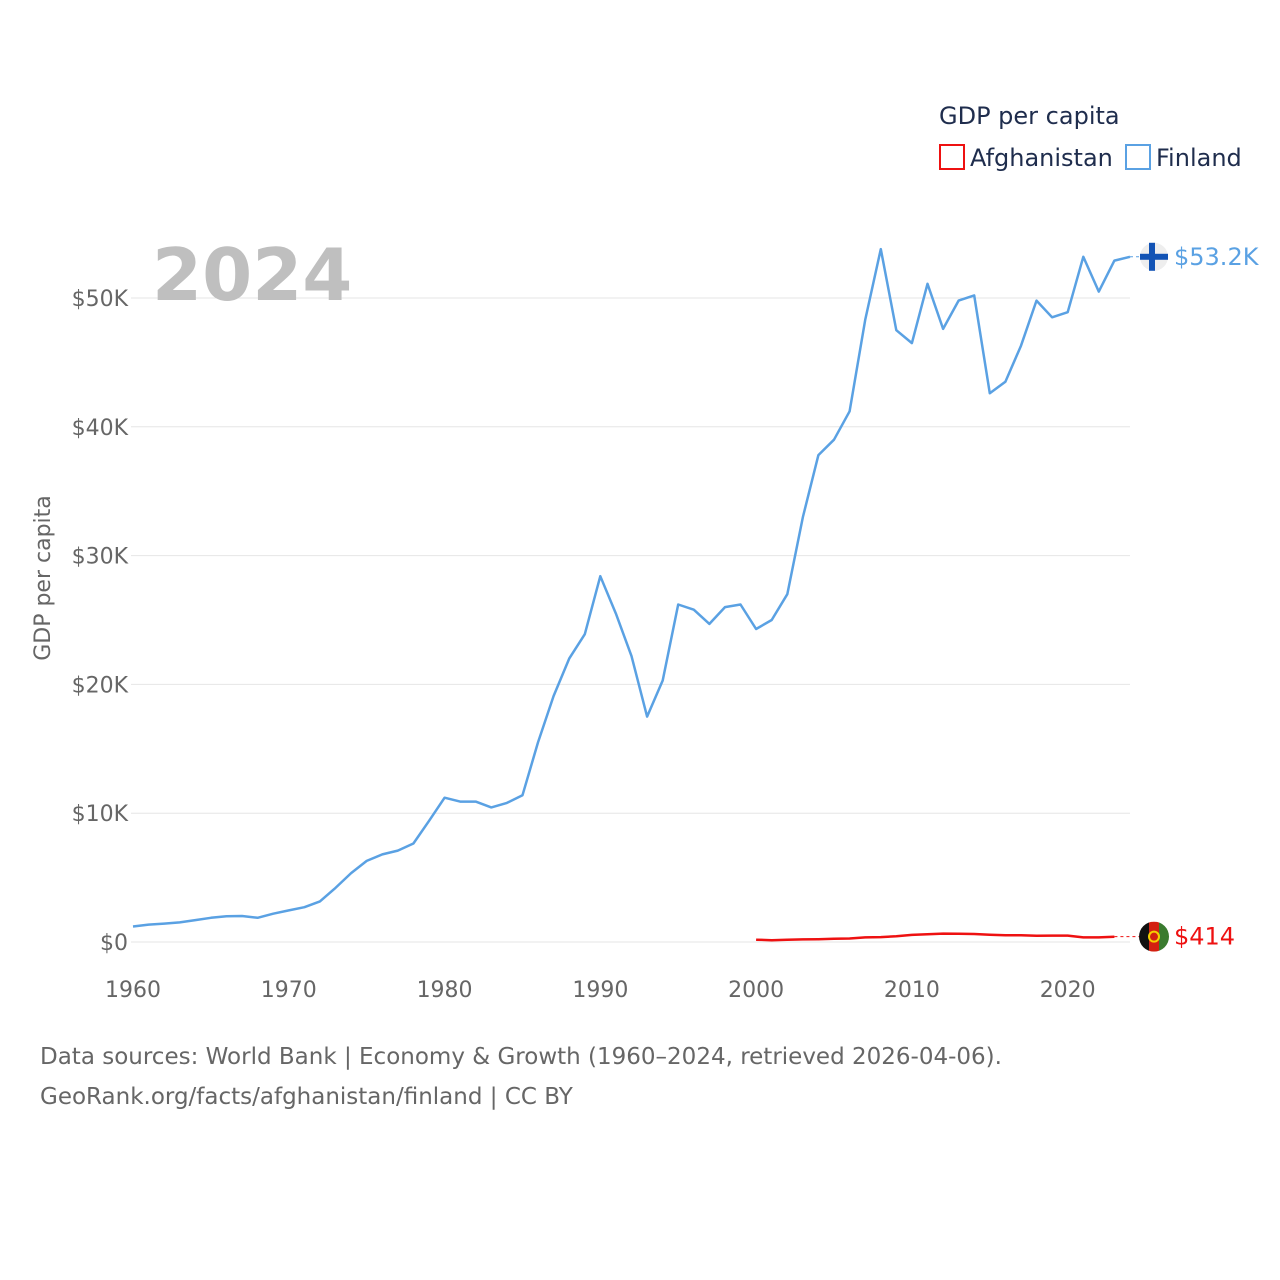 The width and height of the screenshot is (1280, 1280). Describe the element at coordinates (1199, 158) in the screenshot. I see `legend-label-finland: Finland` at that location.